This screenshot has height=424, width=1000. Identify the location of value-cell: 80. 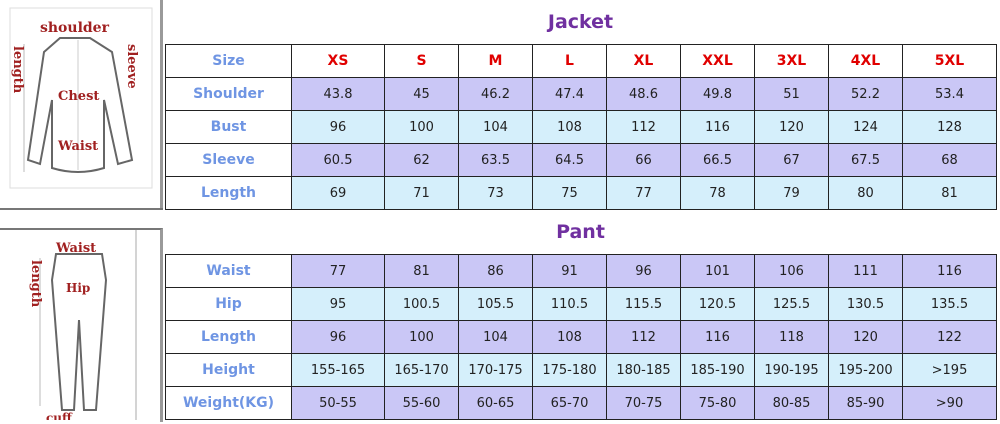
(865, 193).